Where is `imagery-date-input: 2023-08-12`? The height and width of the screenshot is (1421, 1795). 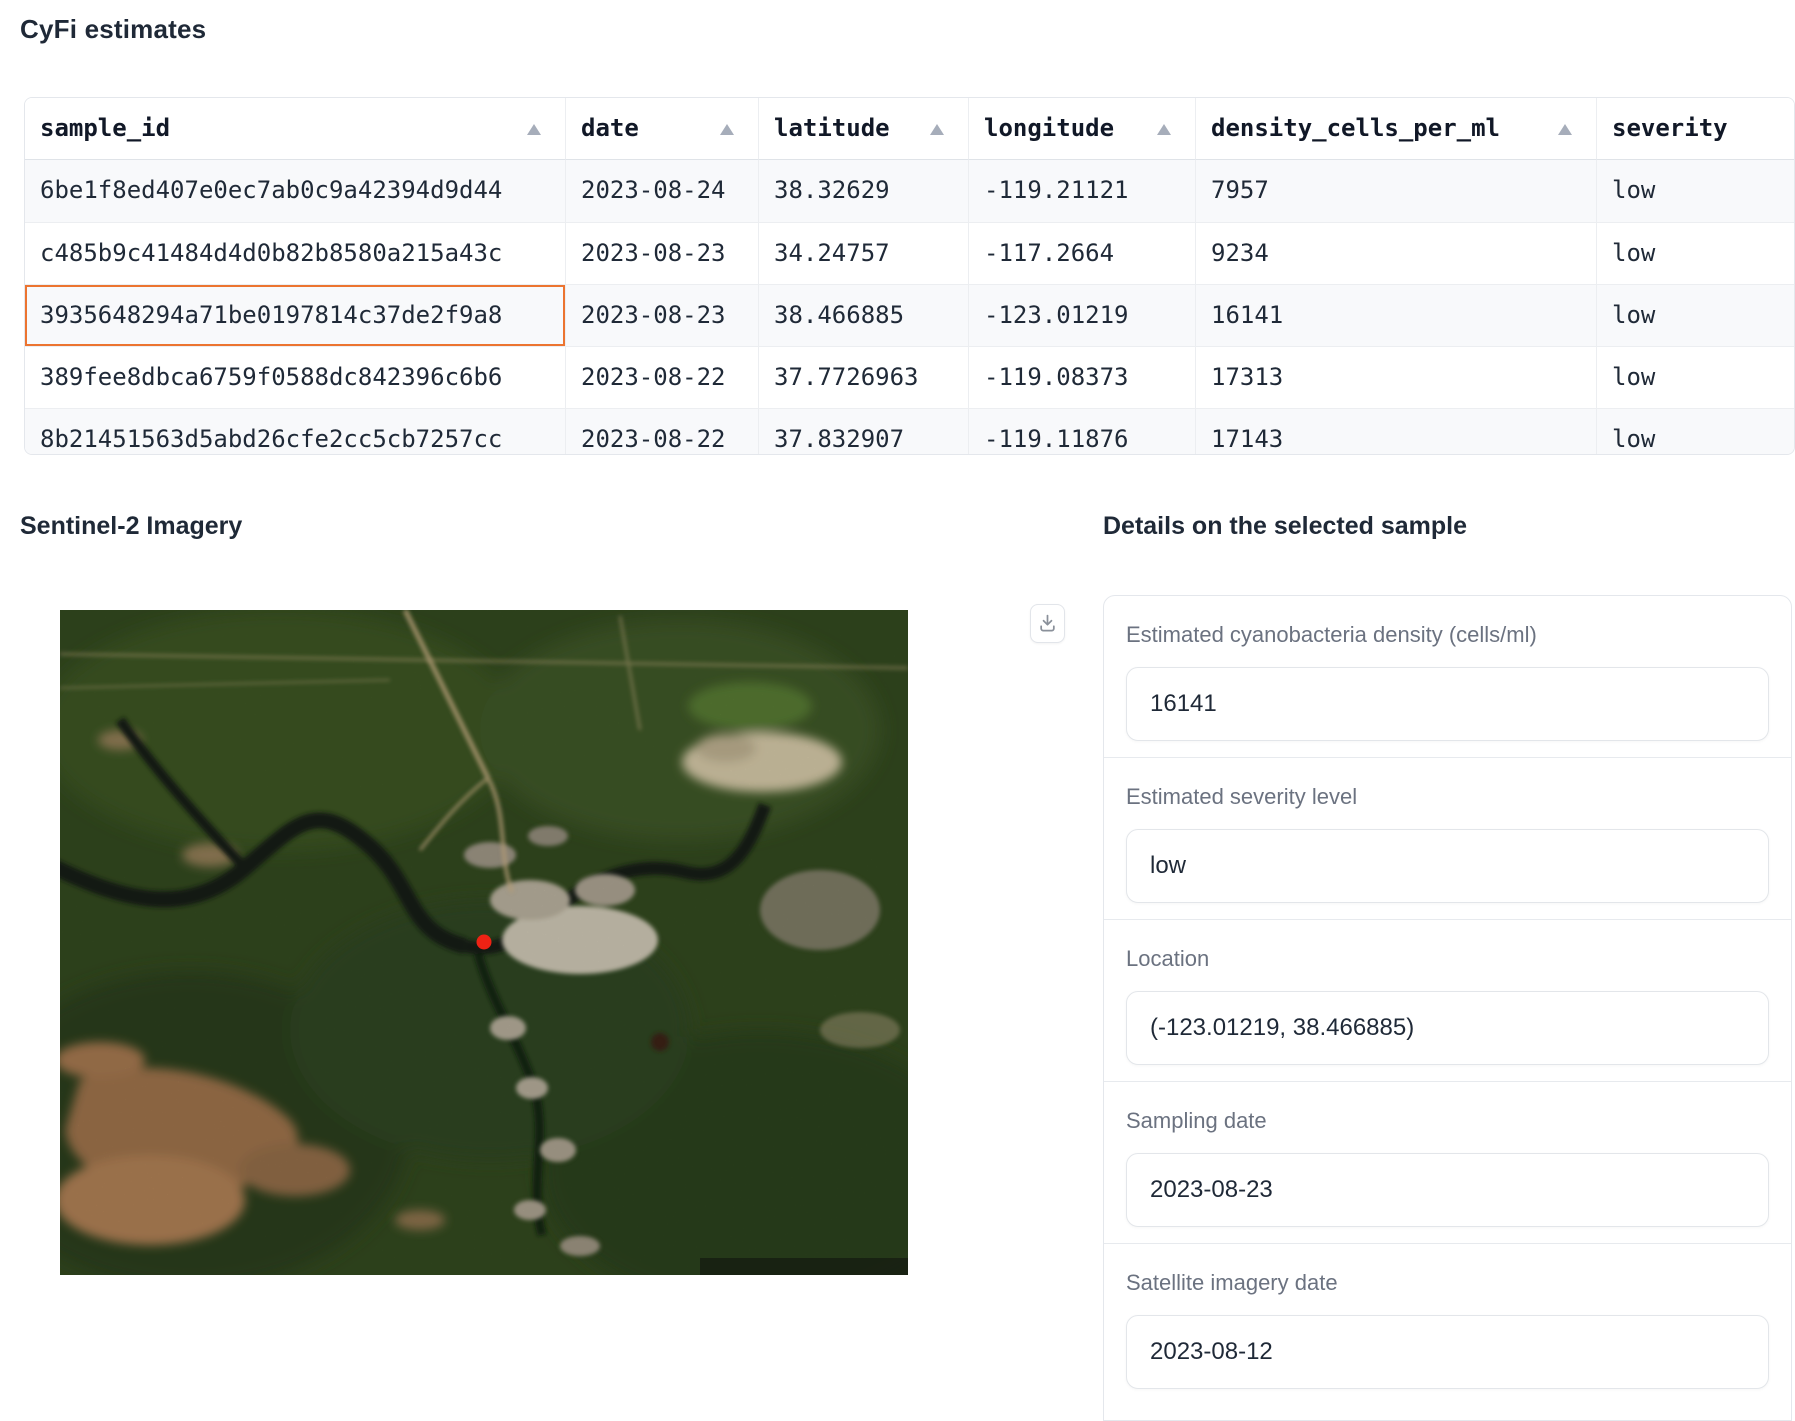
imagery-date-input: 2023-08-12 is located at coordinates (1447, 1352).